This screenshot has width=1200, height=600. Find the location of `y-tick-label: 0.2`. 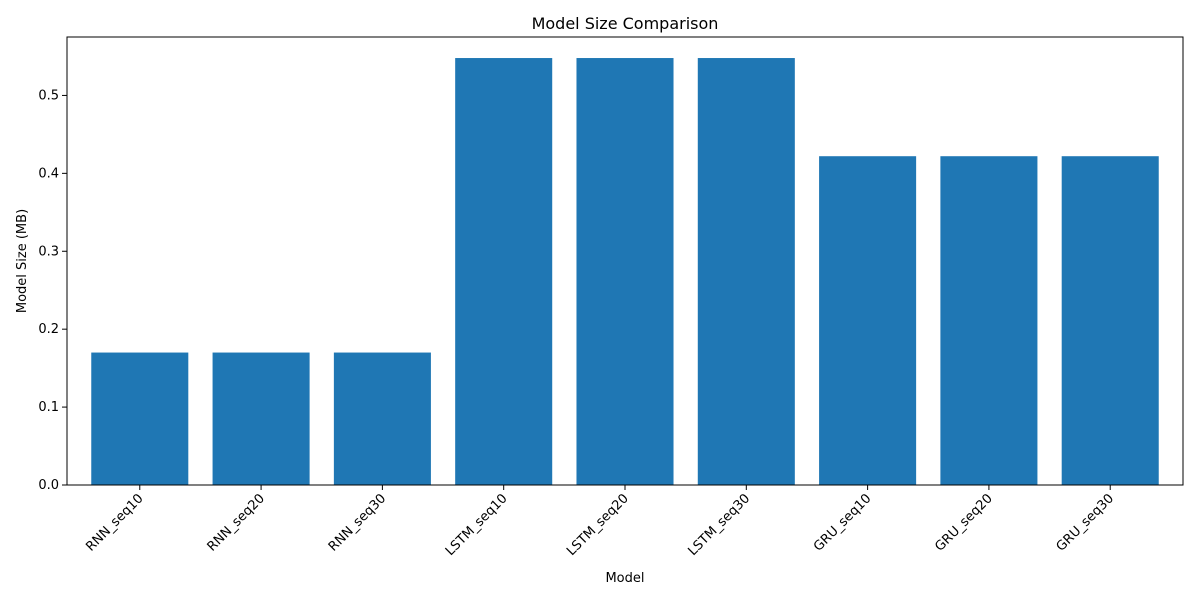

y-tick-label: 0.2 is located at coordinates (48, 329).